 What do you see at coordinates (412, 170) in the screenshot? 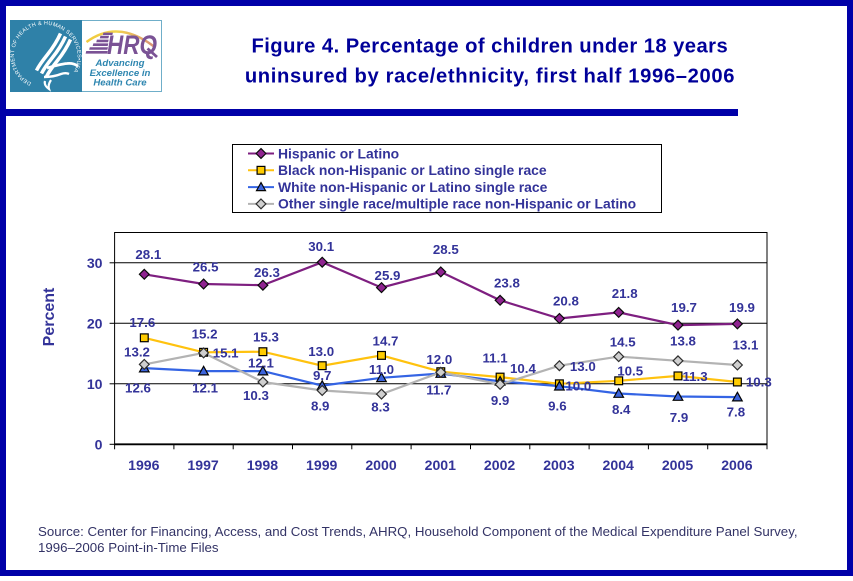
I see `svg-text:Black non-Hispanic or Latino s: Black non-Hispanic or Latino single race` at bounding box center [412, 170].